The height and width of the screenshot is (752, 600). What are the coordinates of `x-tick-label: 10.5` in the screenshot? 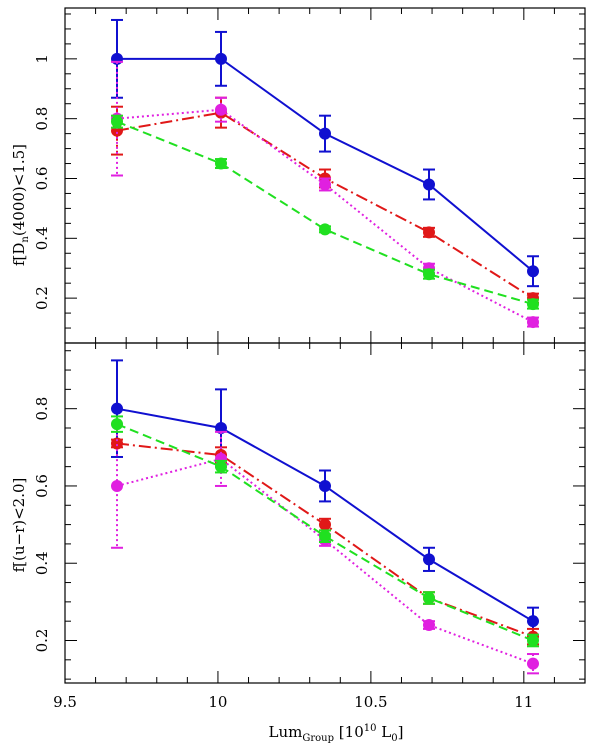 It's located at (370, 702).